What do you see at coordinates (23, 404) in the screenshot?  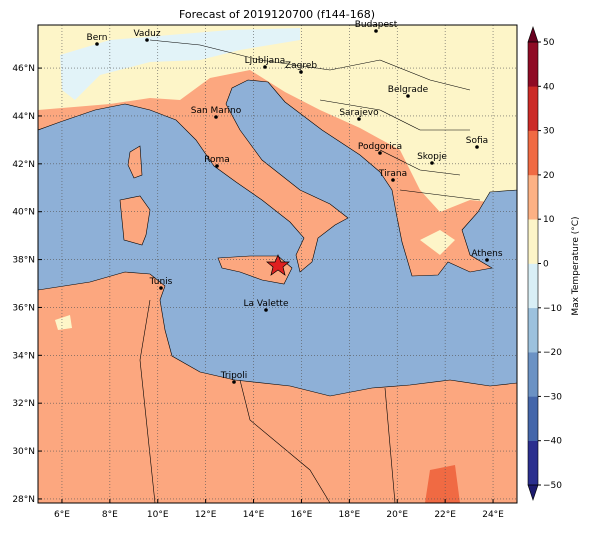 I see `y-tick-label: 32°N` at bounding box center [23, 404].